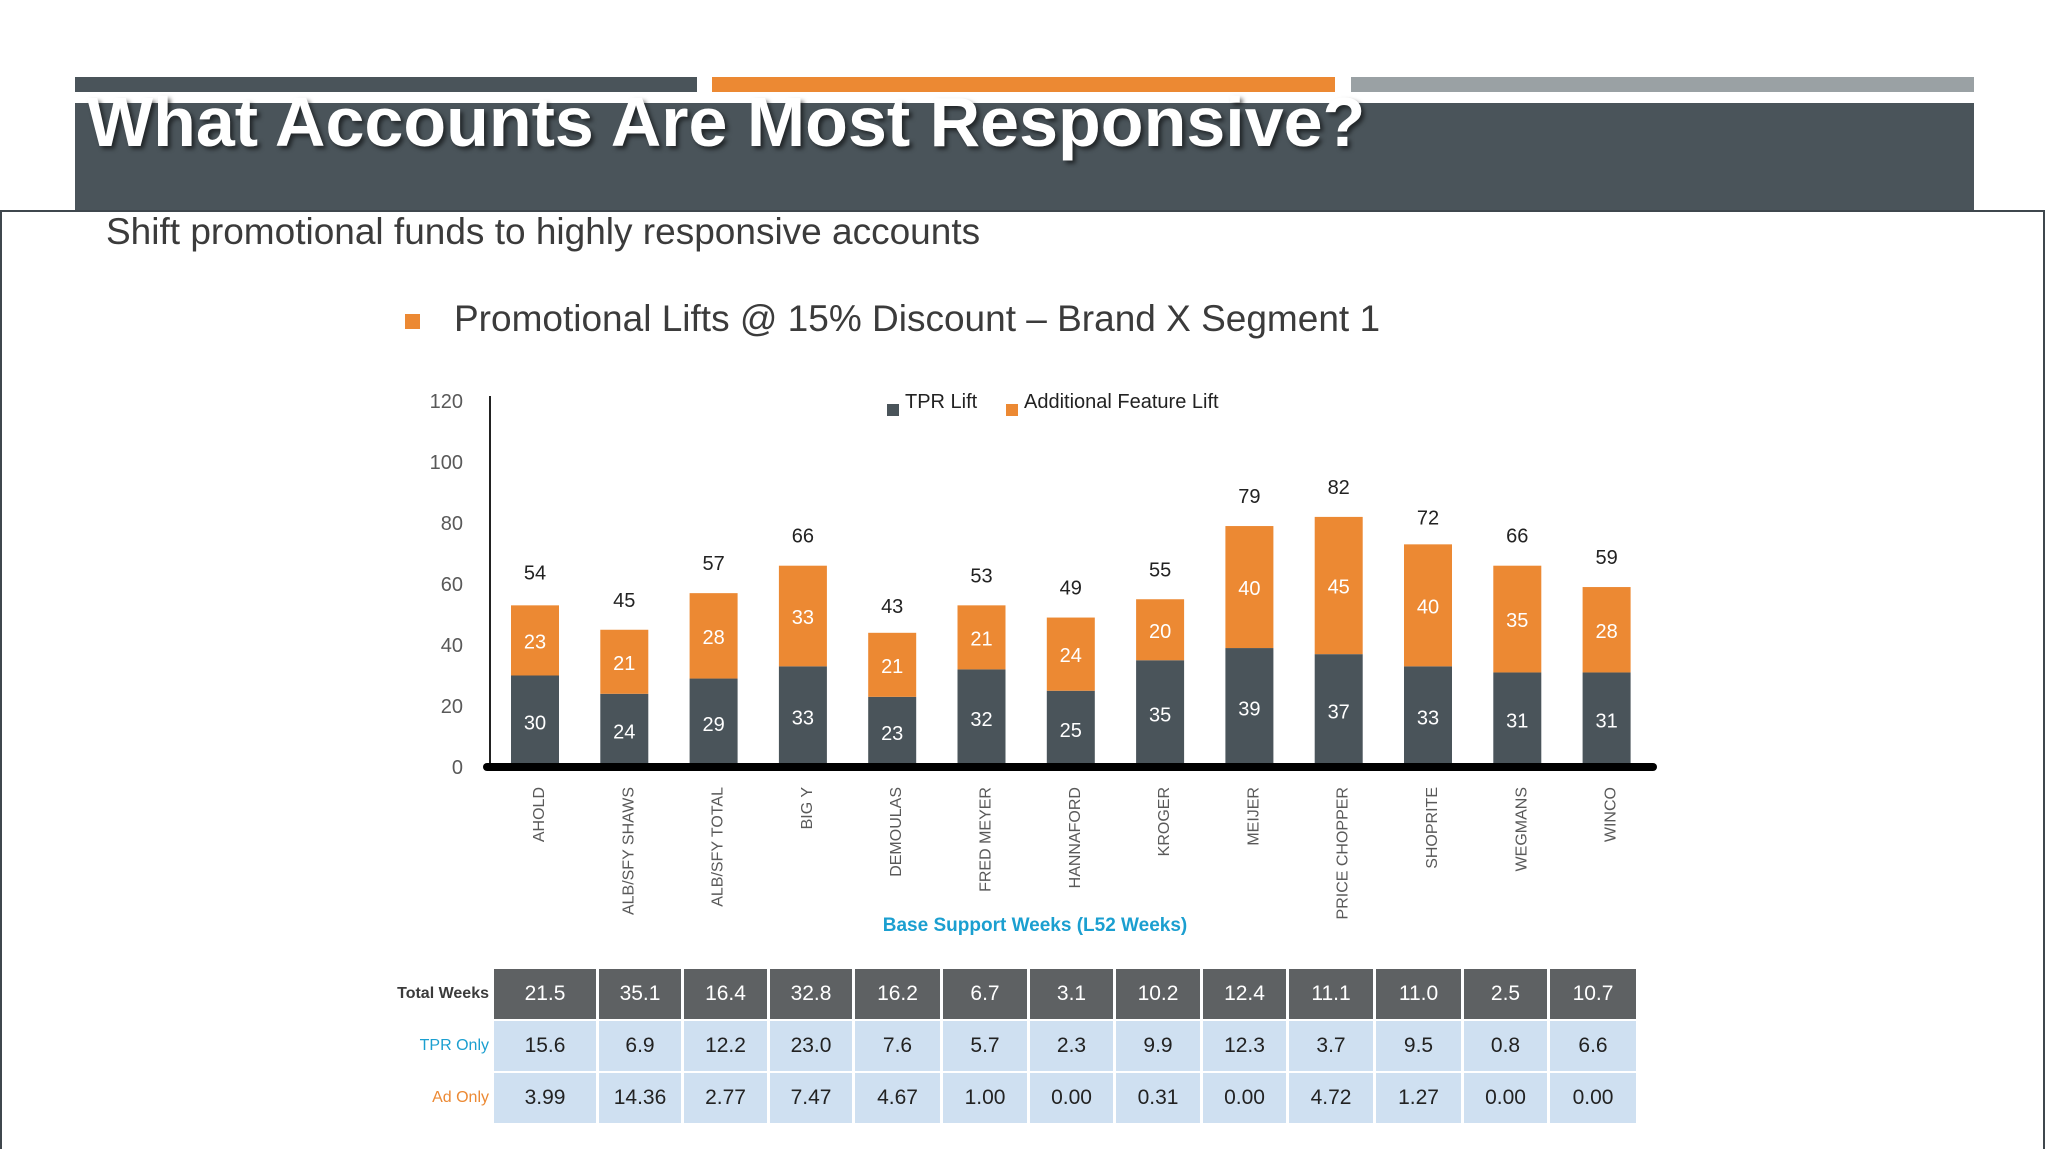 The image size is (2048, 1152). What do you see at coordinates (897, 994) in the screenshot?
I see `table-cell: 16.2` at bounding box center [897, 994].